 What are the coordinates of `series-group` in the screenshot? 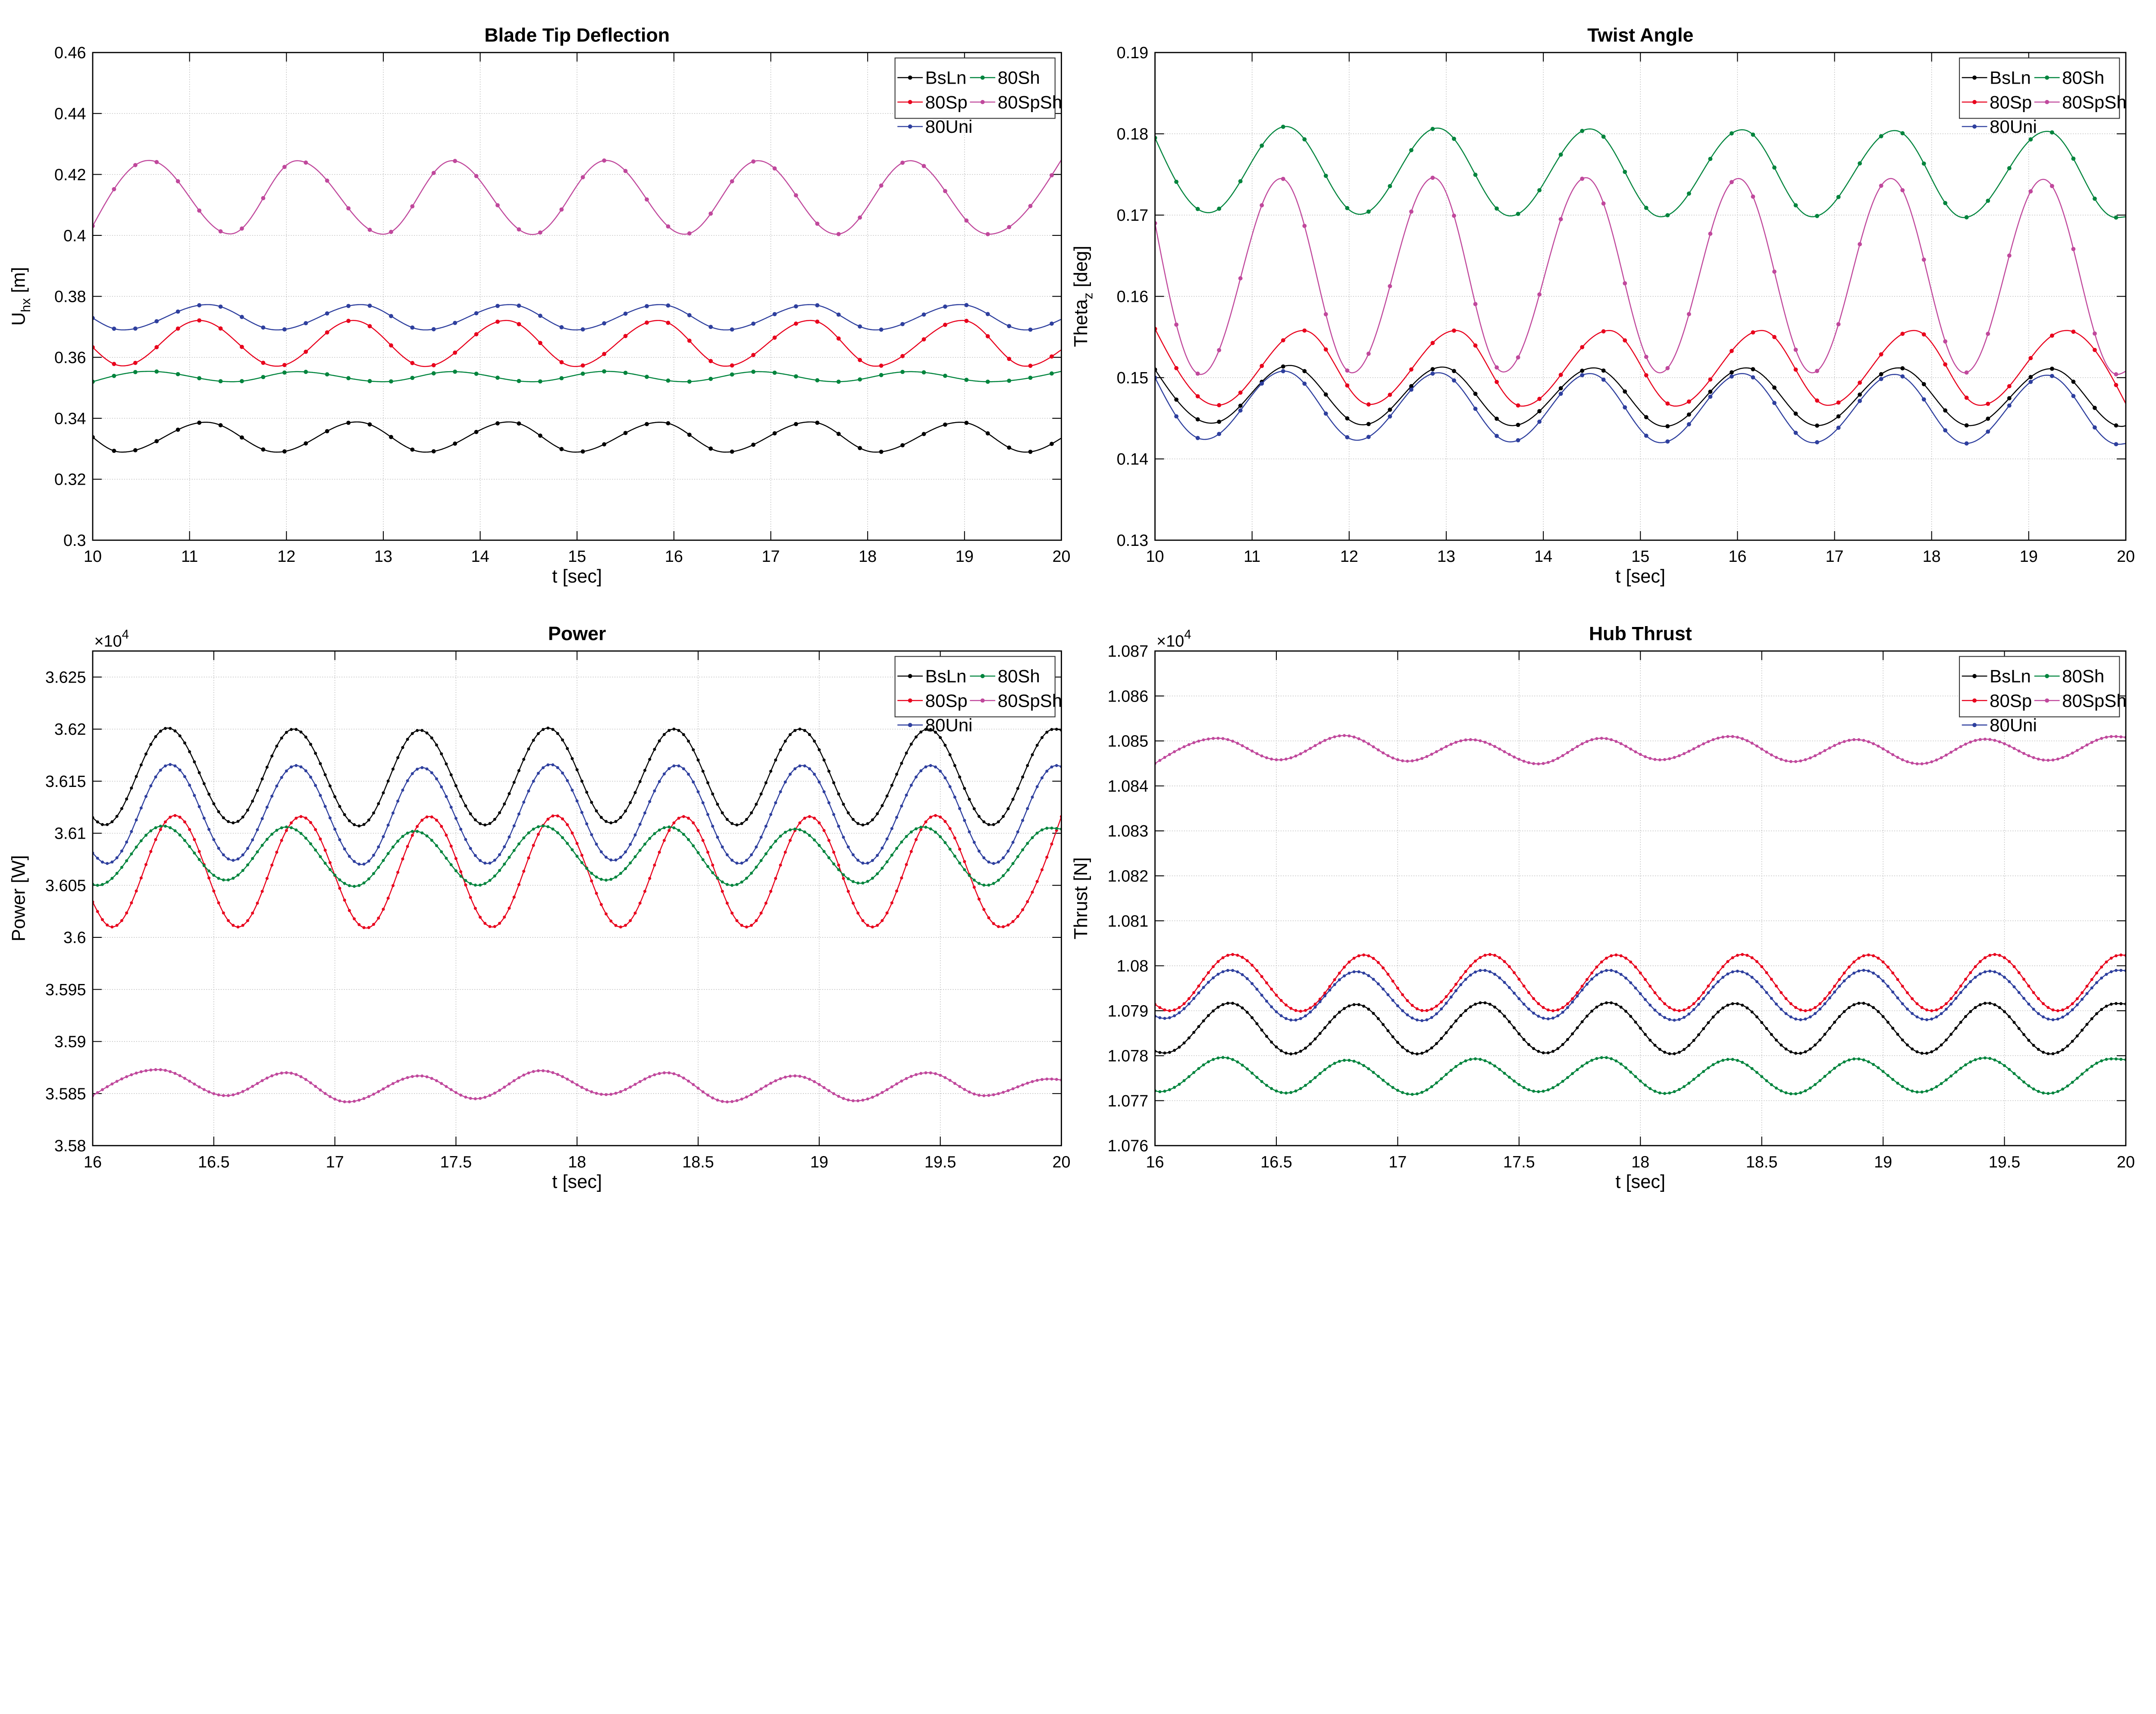 It's located at (1640, 915).